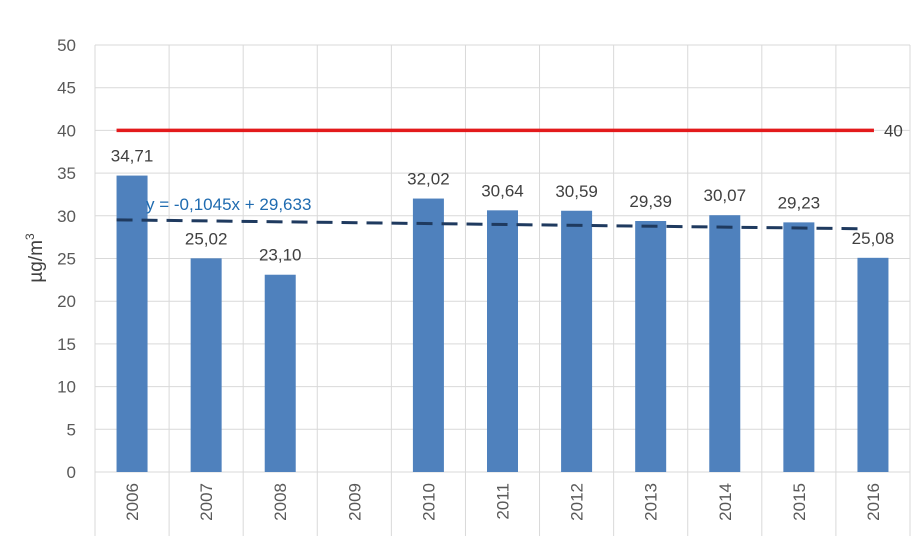 This screenshot has width=914, height=536. I want to click on data-label-2014: 30,07, so click(724, 195).